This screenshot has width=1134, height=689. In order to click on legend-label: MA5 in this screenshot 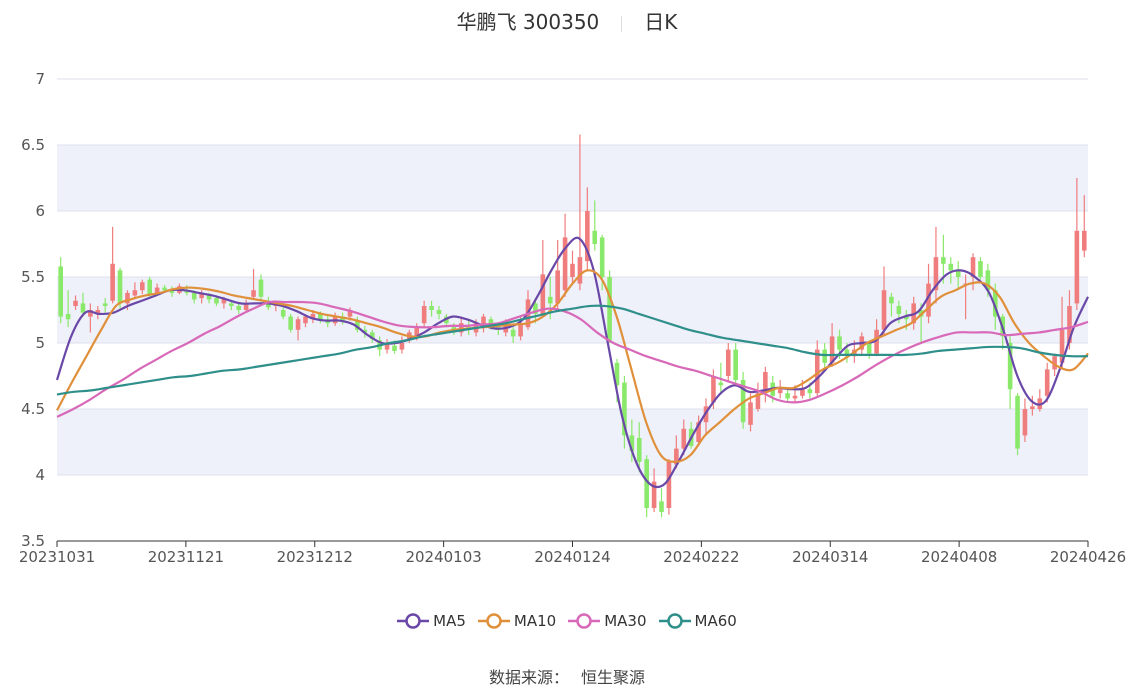, I will do `click(449, 621)`.